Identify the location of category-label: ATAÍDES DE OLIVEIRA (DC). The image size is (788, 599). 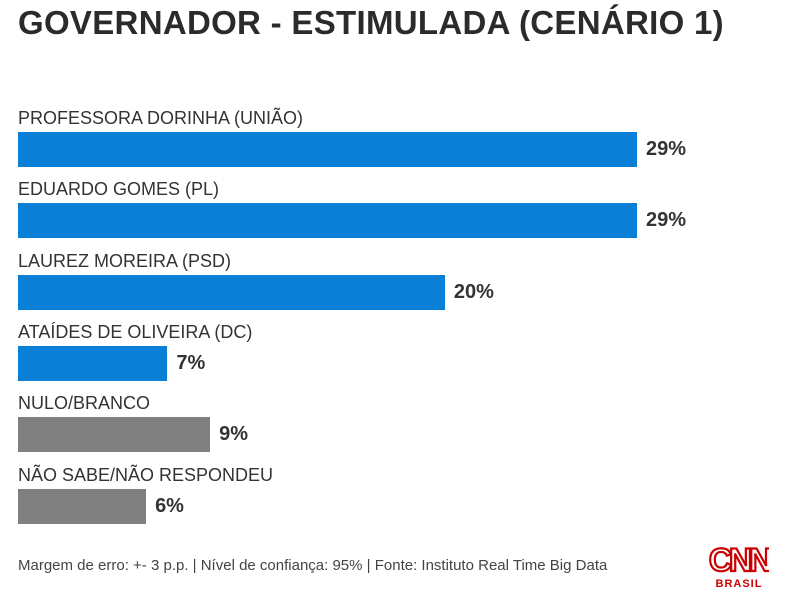
(135, 331).